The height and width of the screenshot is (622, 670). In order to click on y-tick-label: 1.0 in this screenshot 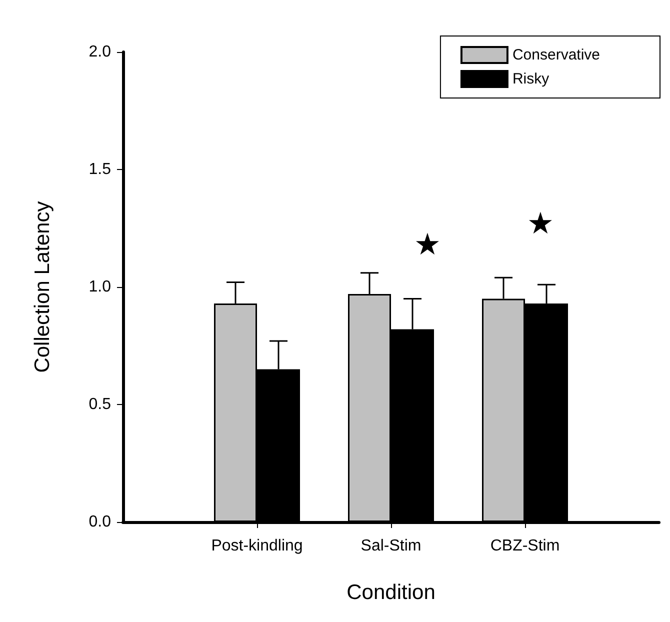, I will do `click(100, 287)`.